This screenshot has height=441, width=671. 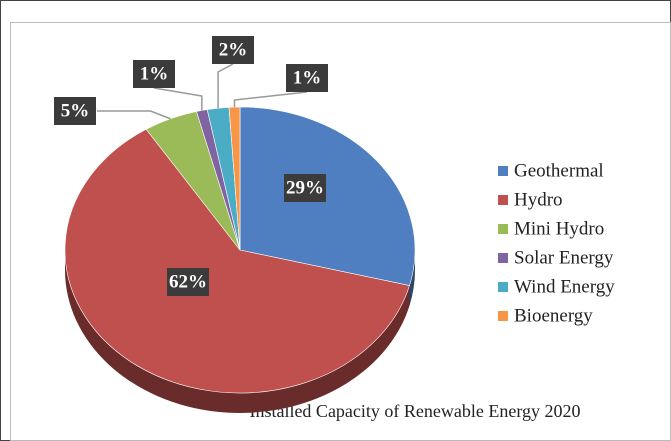 What do you see at coordinates (553, 315) in the screenshot?
I see `legend-label: Bioenergy` at bounding box center [553, 315].